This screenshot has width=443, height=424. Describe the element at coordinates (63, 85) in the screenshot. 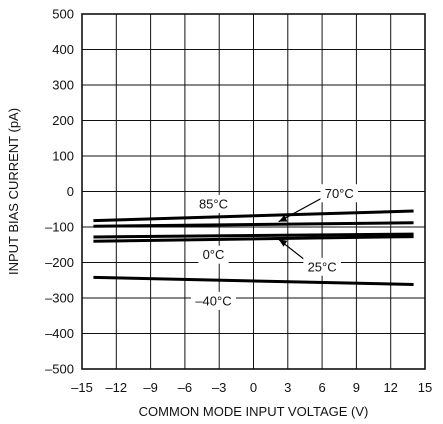

I see `y-tick-label: 300` at that location.